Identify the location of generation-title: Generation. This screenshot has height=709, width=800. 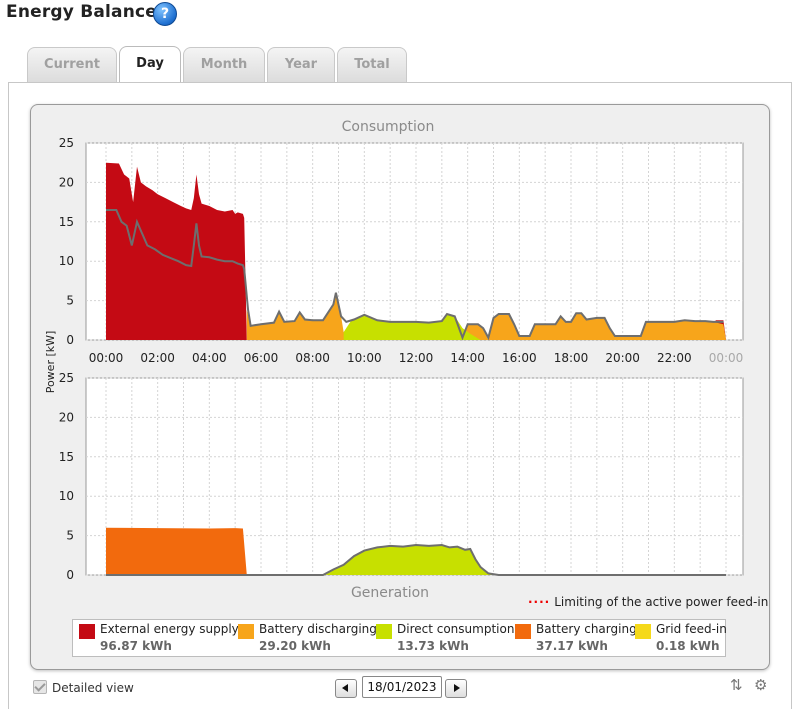
(390, 593).